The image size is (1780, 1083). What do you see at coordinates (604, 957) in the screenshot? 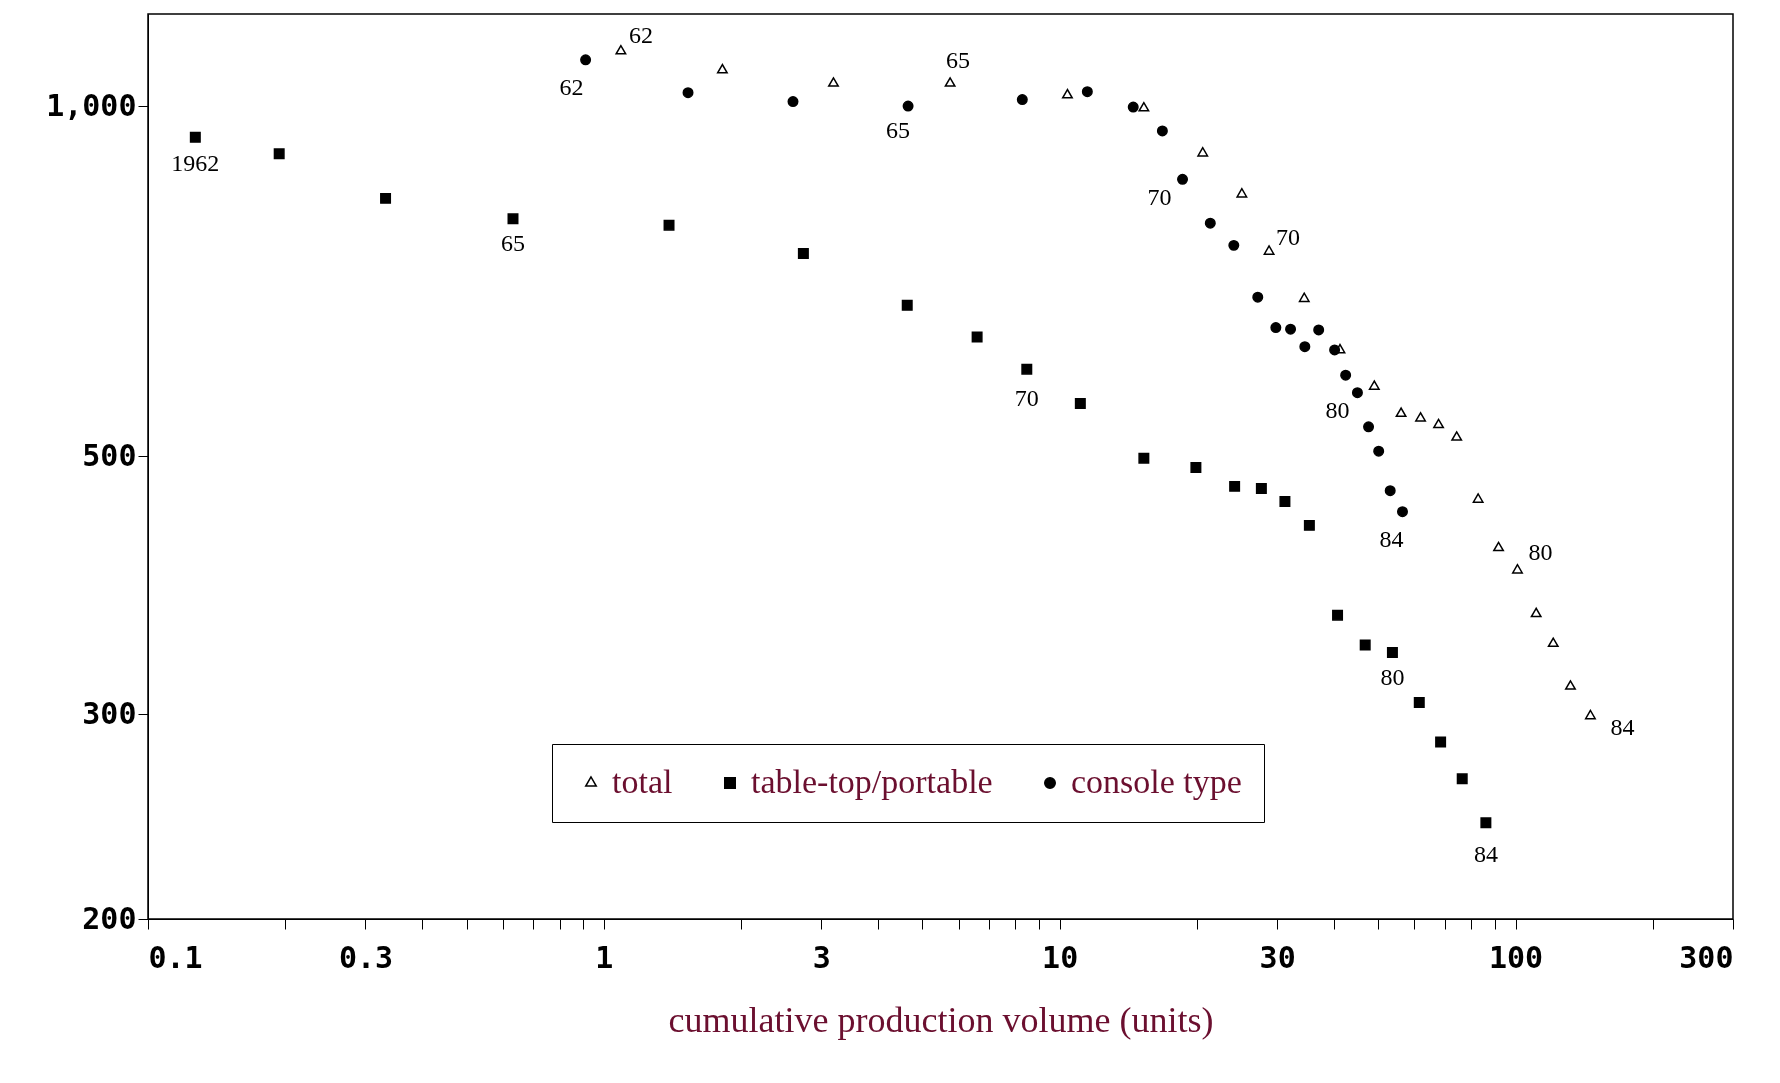
I see `x-tick-label: 1` at bounding box center [604, 957].